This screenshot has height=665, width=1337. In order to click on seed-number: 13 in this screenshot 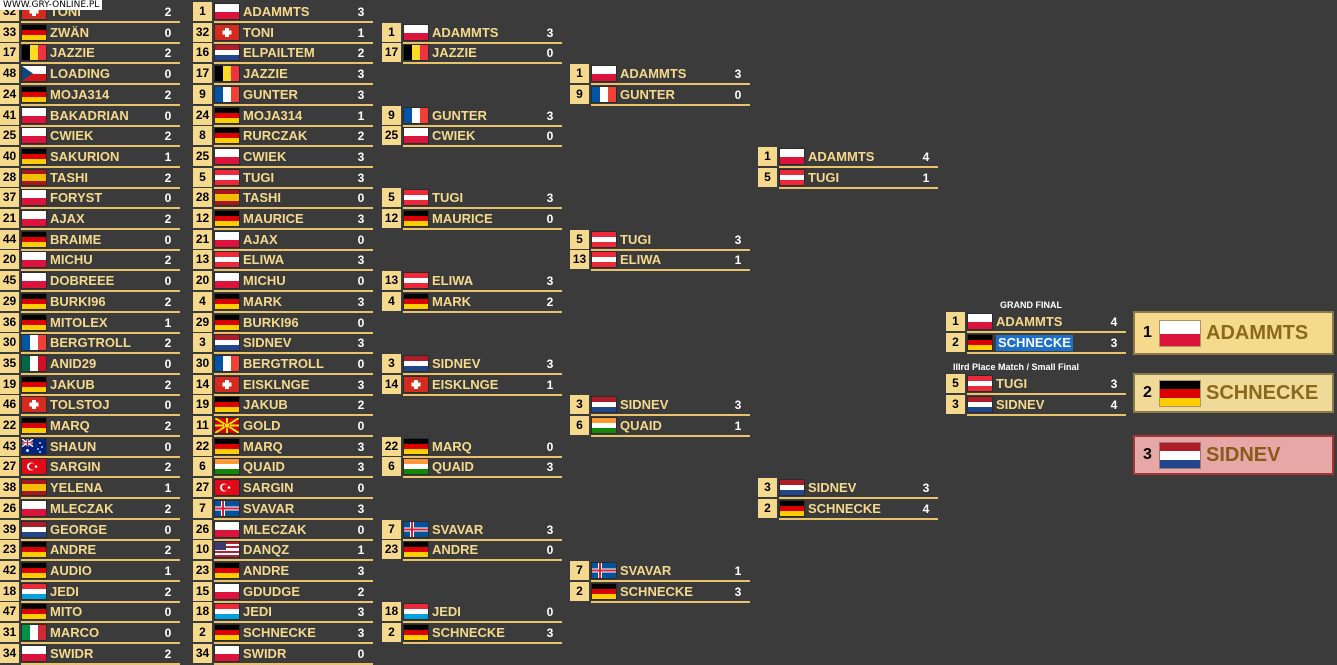, I will do `click(579, 259)`.